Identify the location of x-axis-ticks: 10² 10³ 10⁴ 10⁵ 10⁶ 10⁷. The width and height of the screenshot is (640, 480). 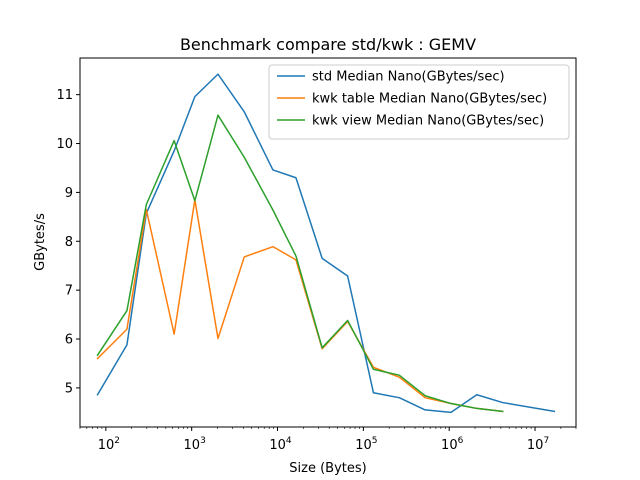
(328, 440).